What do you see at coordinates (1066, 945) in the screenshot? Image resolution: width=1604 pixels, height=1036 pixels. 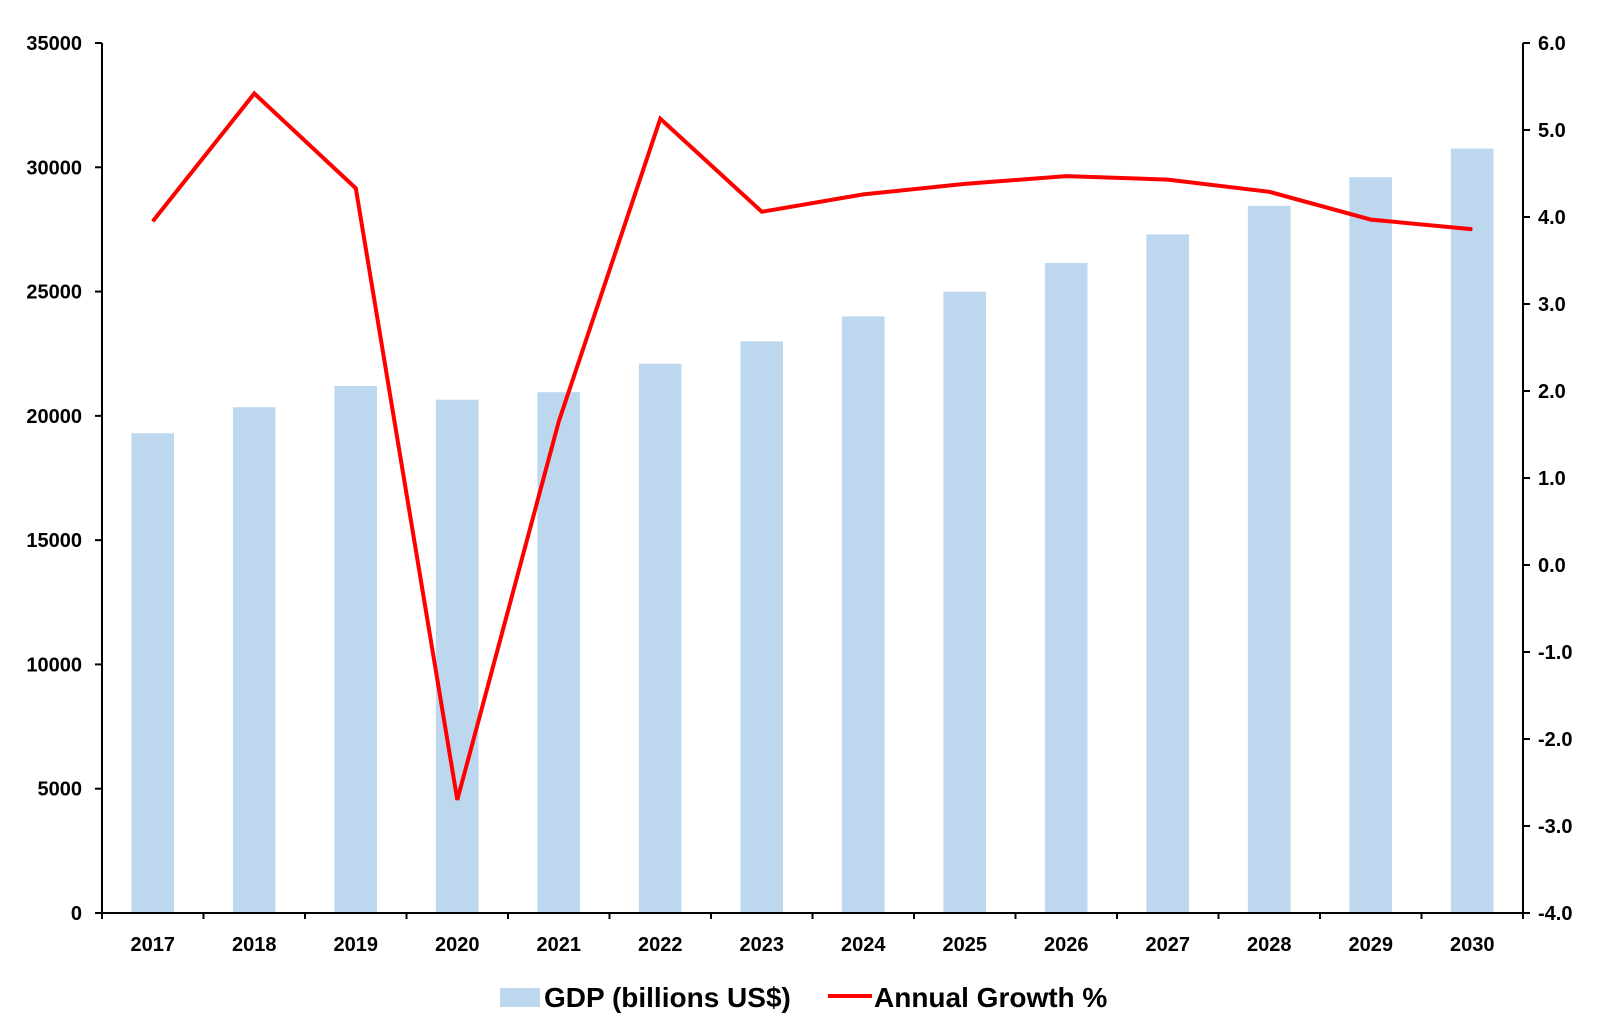 I see `x-tick-label-2026: 2026` at bounding box center [1066, 945].